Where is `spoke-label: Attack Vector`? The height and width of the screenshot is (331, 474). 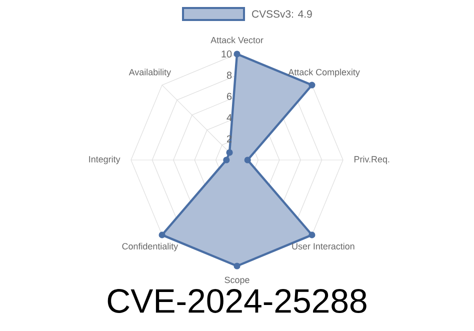 spoke-label: Attack Vector is located at coordinates (237, 40).